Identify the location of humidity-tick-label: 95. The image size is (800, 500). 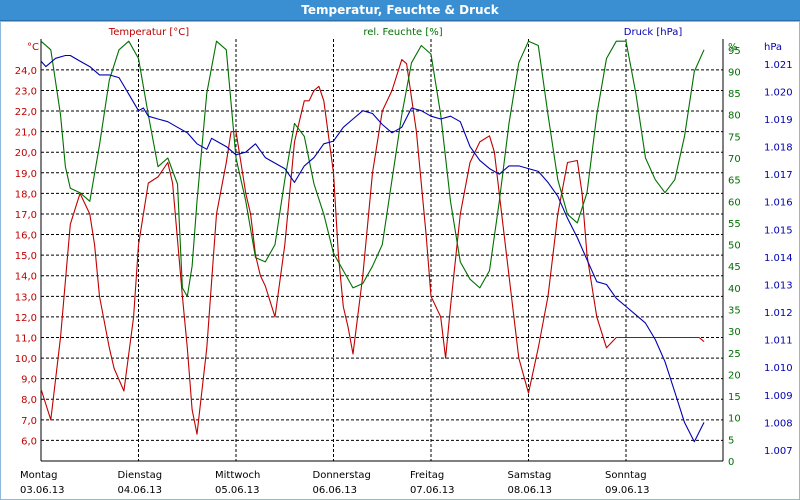
(734, 51).